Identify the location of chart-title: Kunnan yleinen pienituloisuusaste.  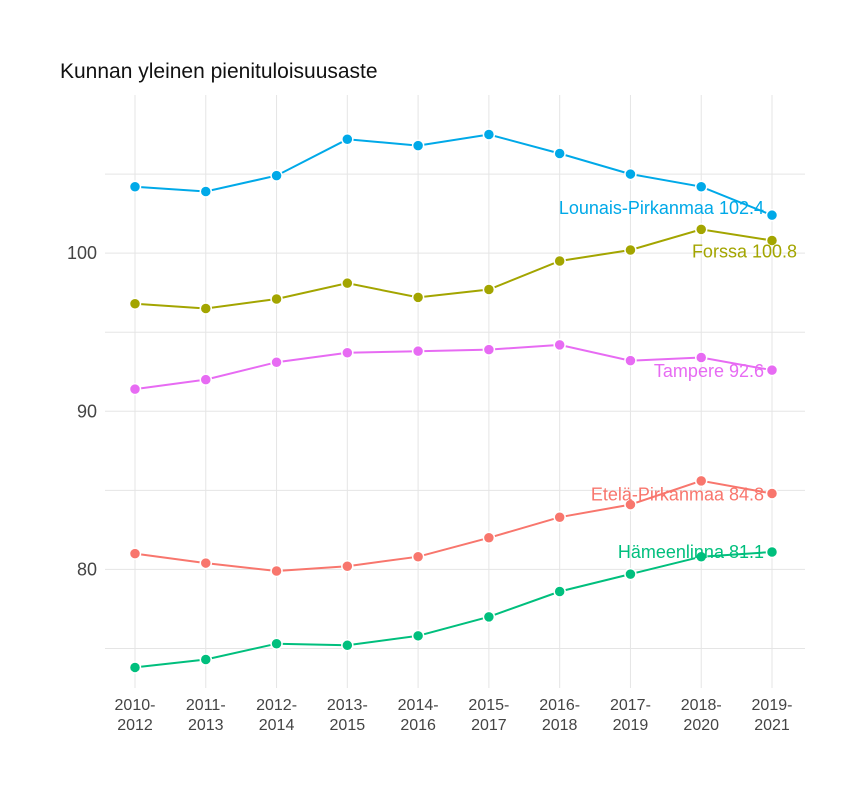
(219, 71).